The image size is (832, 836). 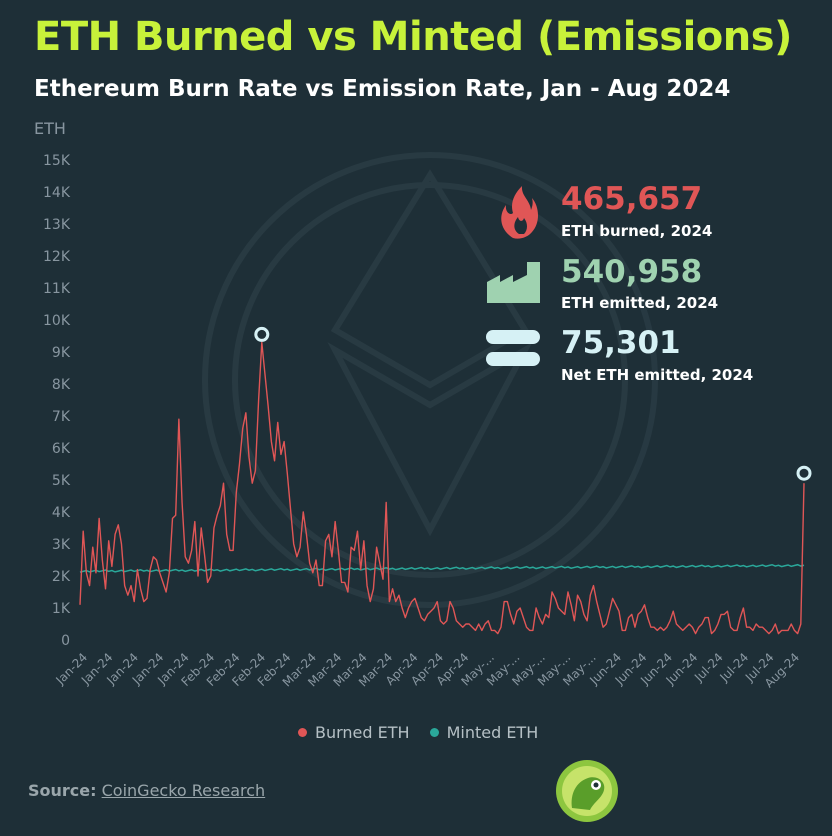 What do you see at coordinates (636, 231) in the screenshot?
I see `stat-burned-label: ETH burned, 2024` at bounding box center [636, 231].